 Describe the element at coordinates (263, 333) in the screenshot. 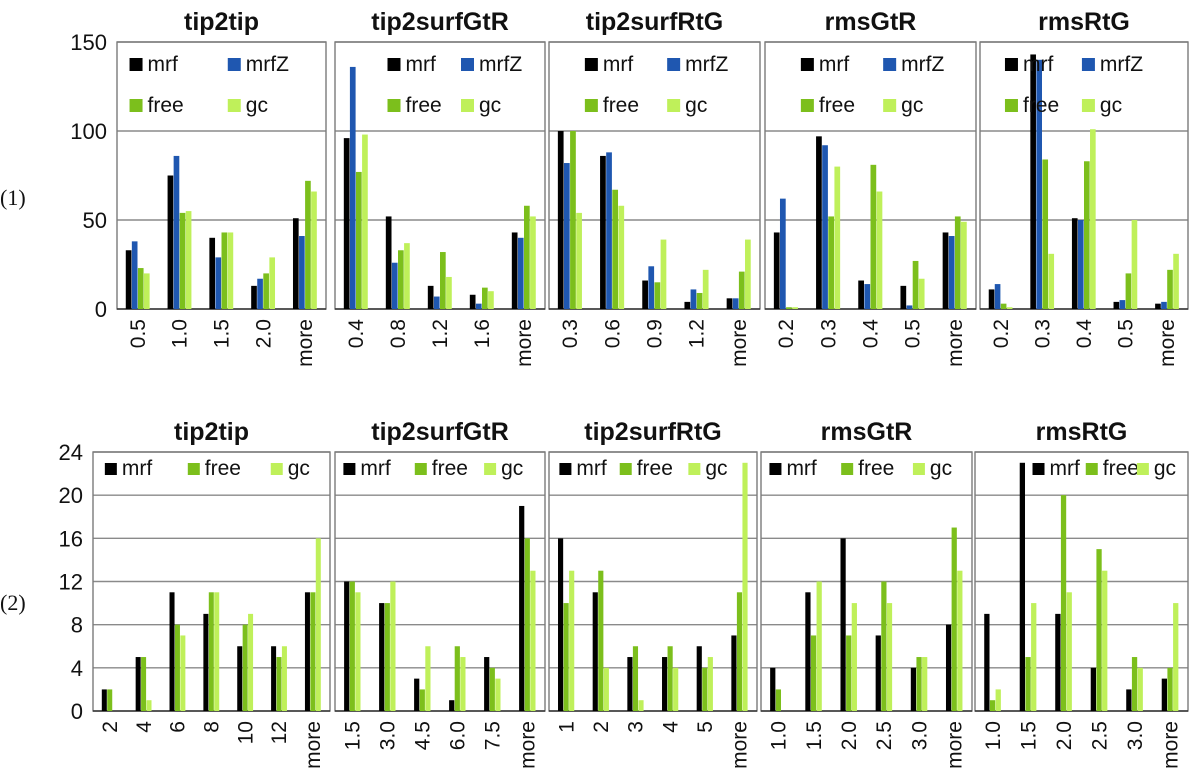

I see `x-tick-label: 2.0` at that location.